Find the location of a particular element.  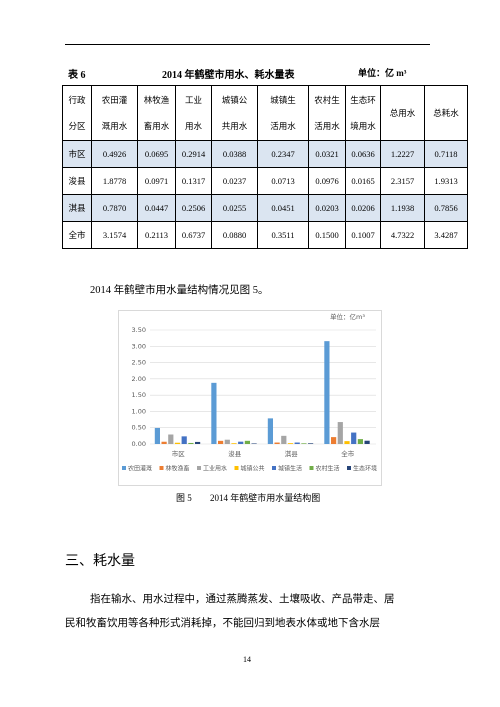

header-text: 生态环 is located at coordinates (363, 99).